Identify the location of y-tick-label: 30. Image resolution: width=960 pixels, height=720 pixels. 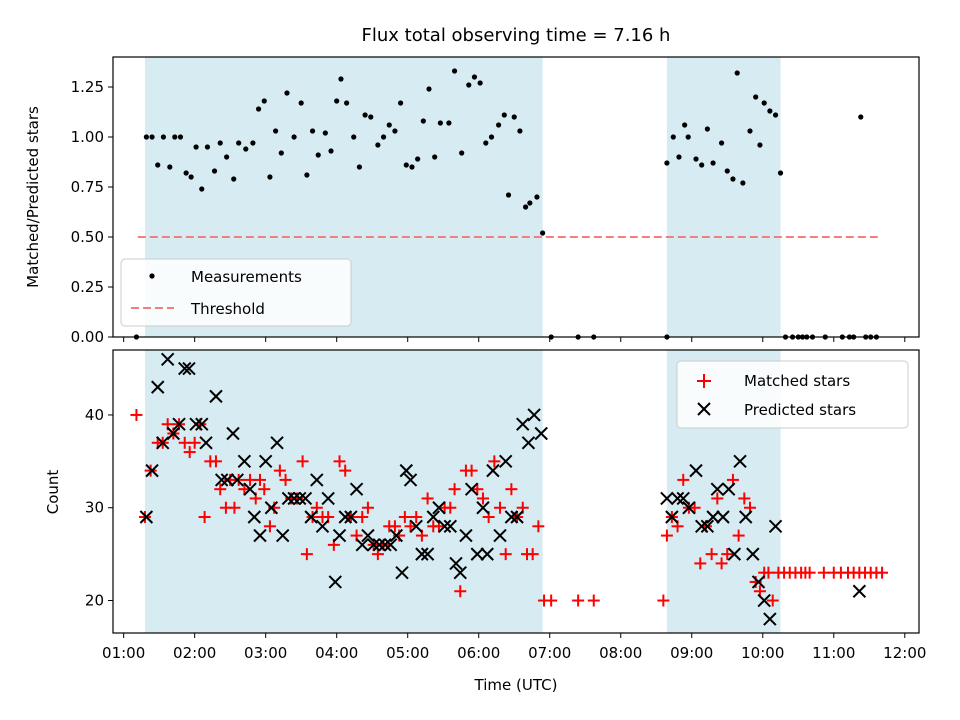
(94, 508).